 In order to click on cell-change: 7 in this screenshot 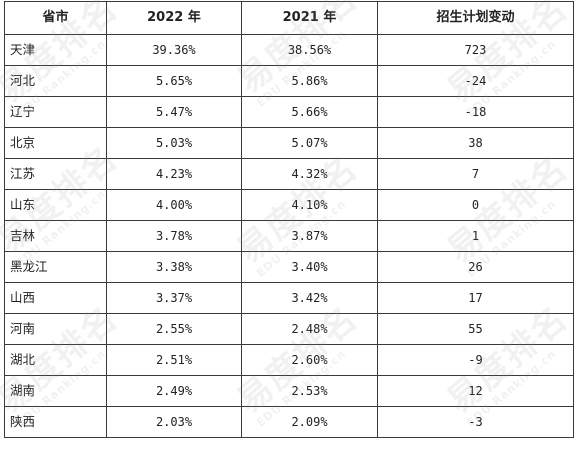, I will do `click(475, 174)`.